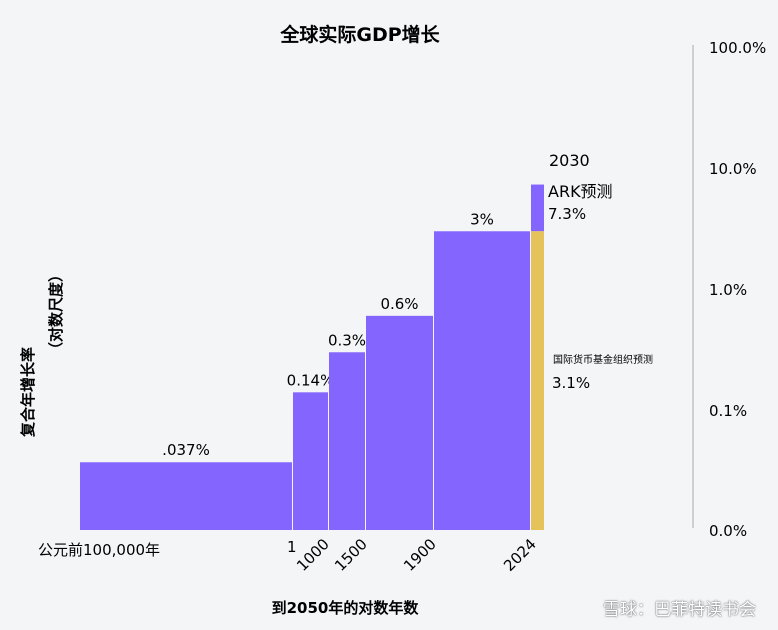 The width and height of the screenshot is (778, 630). What do you see at coordinates (399, 304) in the screenshot?
I see `bar-value-label: 0.6%` at bounding box center [399, 304].